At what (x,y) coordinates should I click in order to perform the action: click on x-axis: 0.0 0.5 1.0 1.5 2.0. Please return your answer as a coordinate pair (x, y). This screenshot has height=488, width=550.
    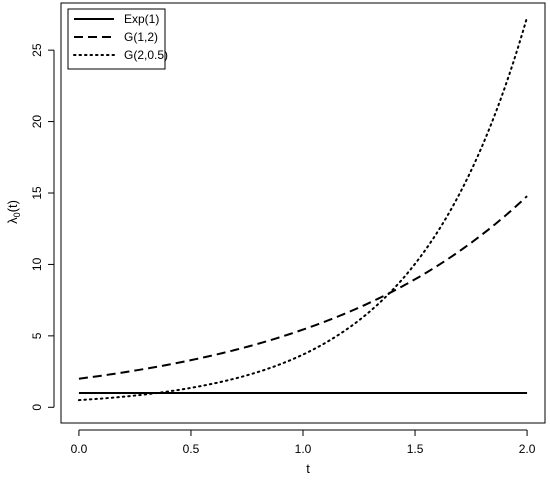
    Looking at the image, I should click on (303, 442).